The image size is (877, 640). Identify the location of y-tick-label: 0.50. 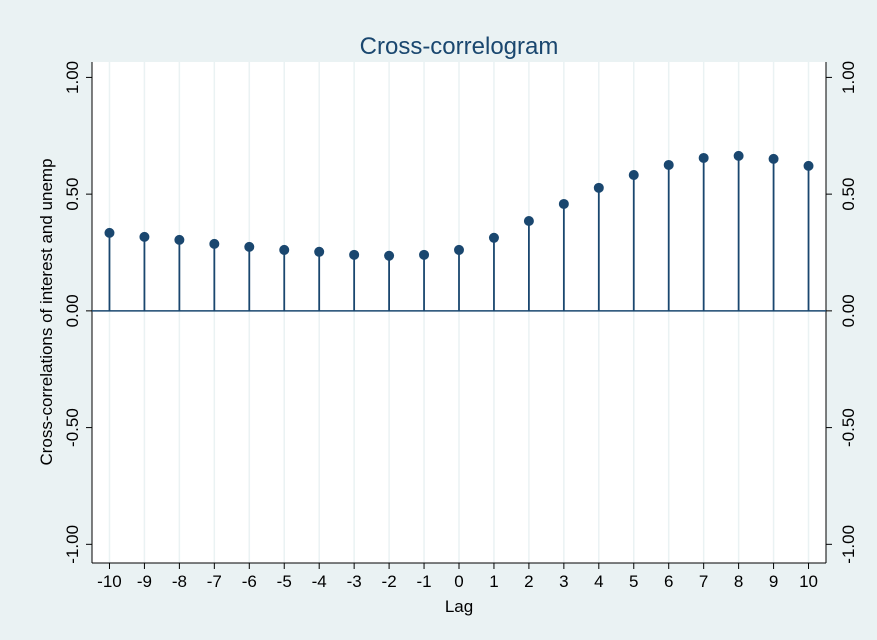
(72, 194).